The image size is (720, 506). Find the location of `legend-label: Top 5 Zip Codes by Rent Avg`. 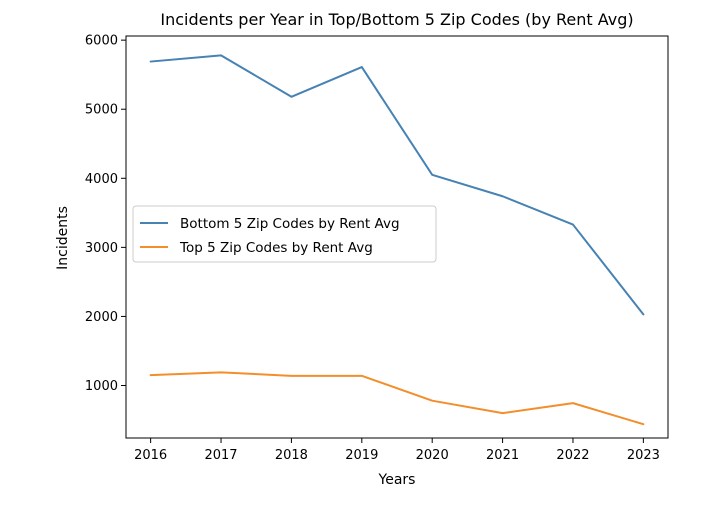

legend-label: Top 5 Zip Codes by Rent Avg is located at coordinates (276, 248).